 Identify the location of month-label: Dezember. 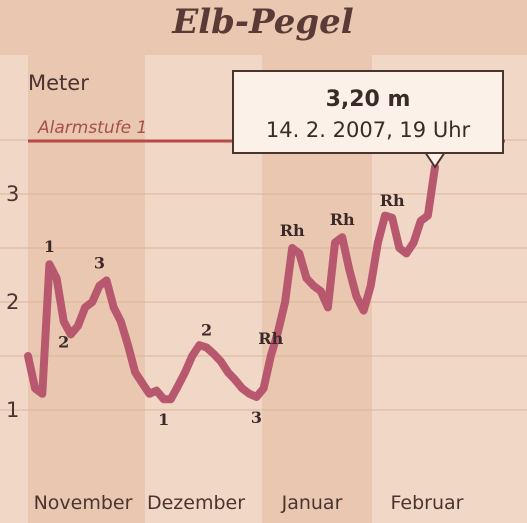
(196, 503).